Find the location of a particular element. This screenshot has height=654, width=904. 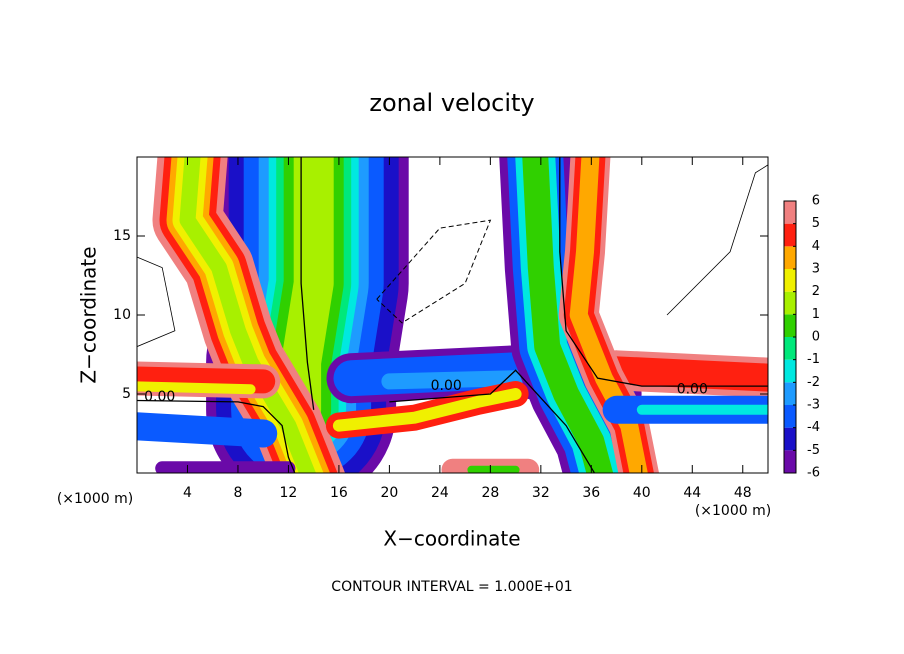

y-tick-label: 15 is located at coordinates (122, 236).